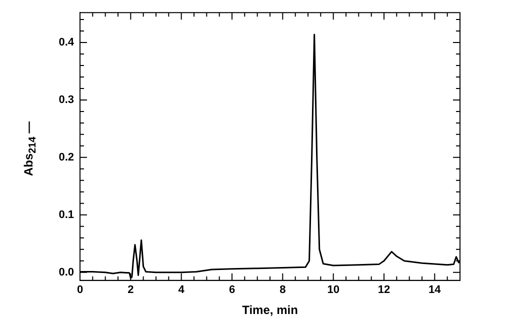 The height and width of the screenshot is (322, 520). What do you see at coordinates (66, 272) in the screenshot?
I see `y-tick-label: 0.0` at bounding box center [66, 272].